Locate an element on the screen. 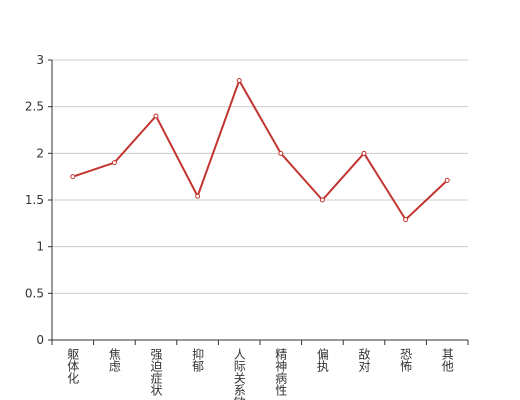 The width and height of the screenshot is (520, 400). x-tick-label: 恐怖 is located at coordinates (406, 360).